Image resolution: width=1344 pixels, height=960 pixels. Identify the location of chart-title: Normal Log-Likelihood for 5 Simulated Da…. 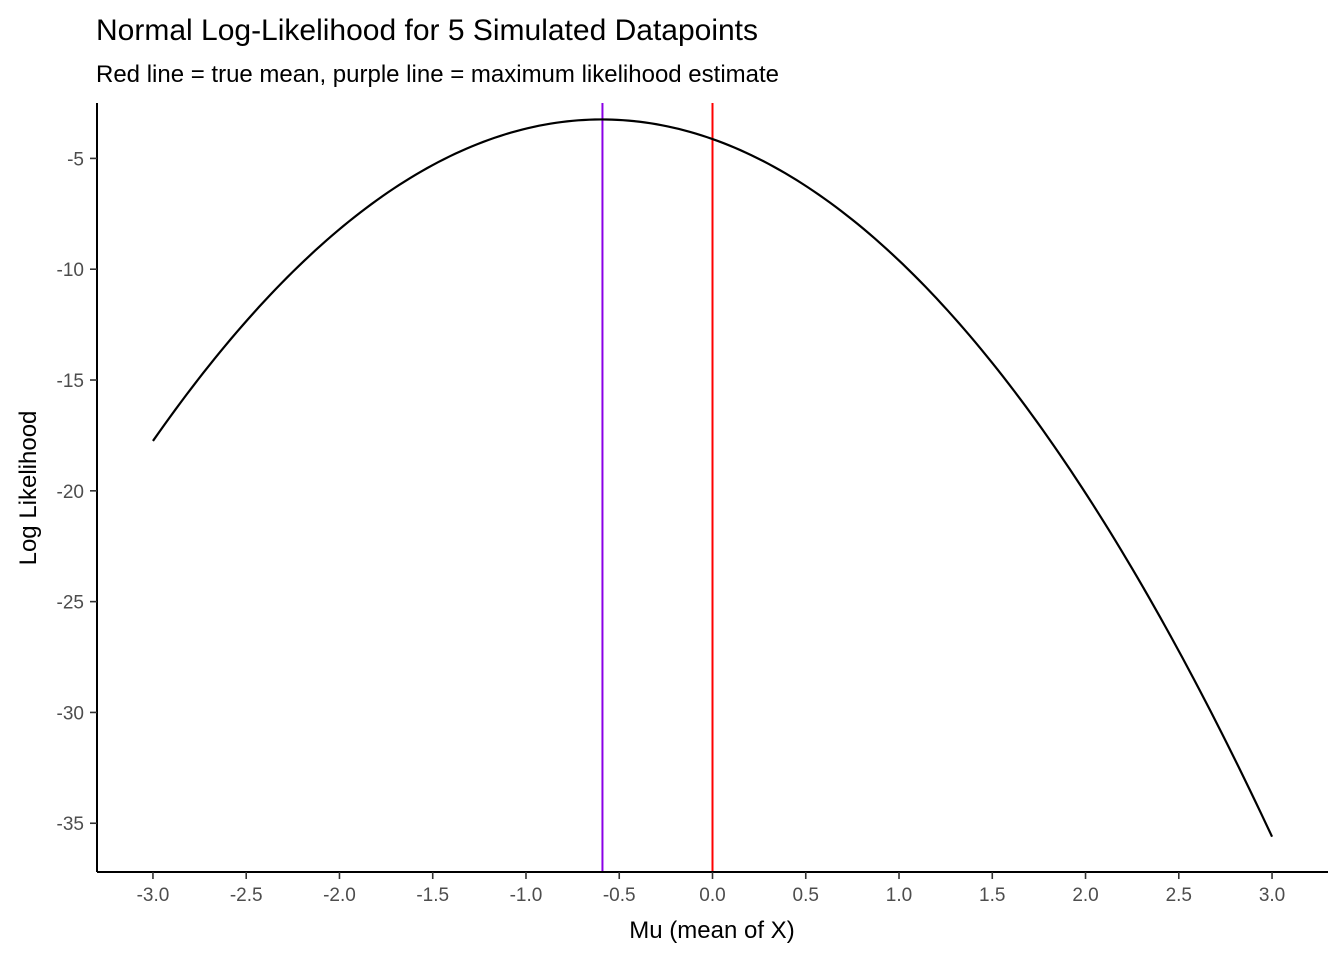
(427, 30).